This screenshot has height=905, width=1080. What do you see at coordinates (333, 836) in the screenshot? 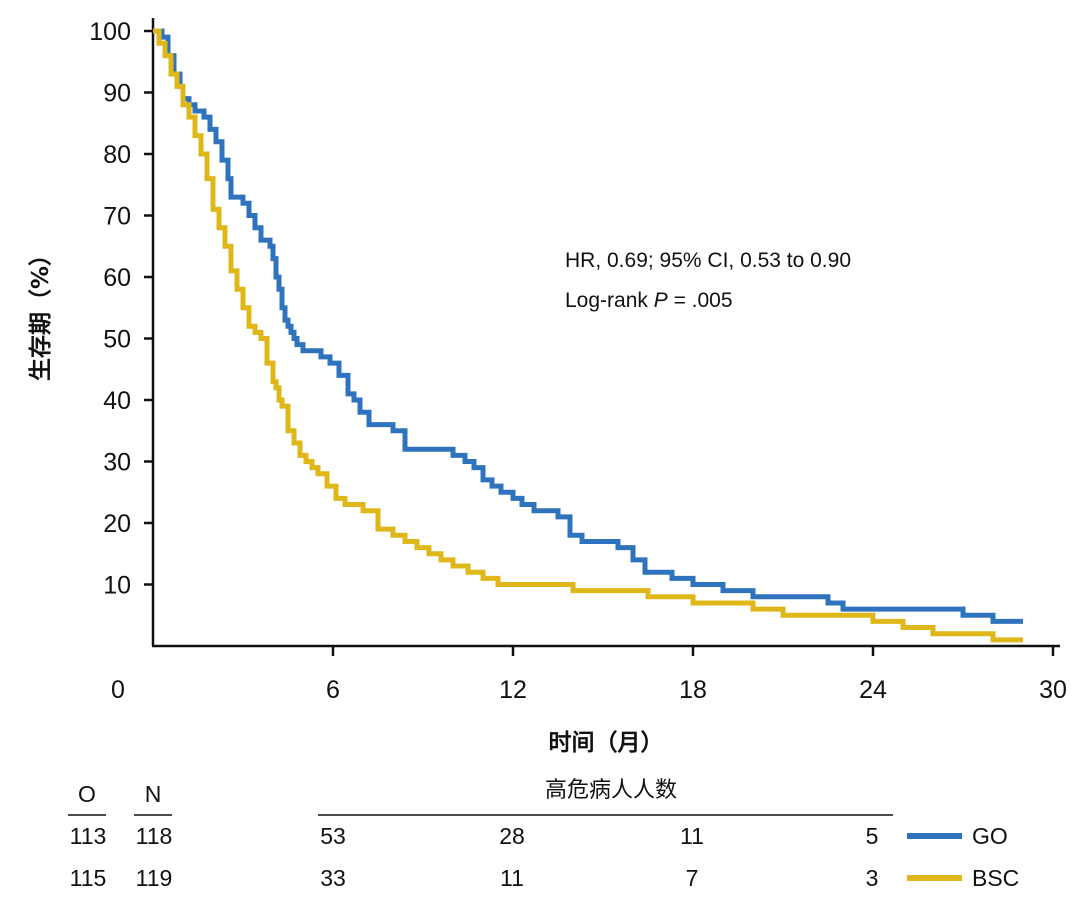
I see `risk-row-go-value: 53` at bounding box center [333, 836].